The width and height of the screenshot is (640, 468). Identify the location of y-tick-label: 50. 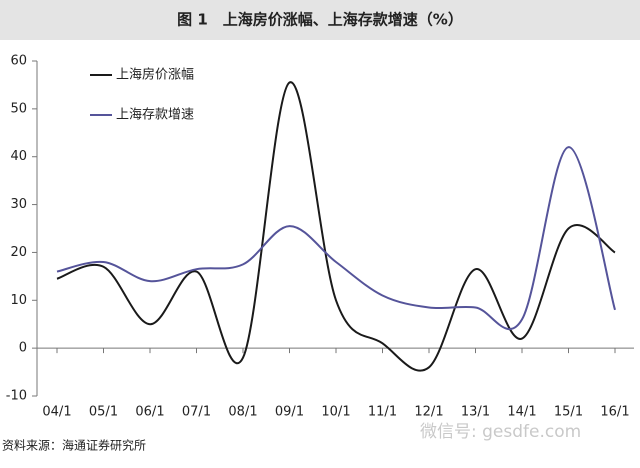
(18, 108).